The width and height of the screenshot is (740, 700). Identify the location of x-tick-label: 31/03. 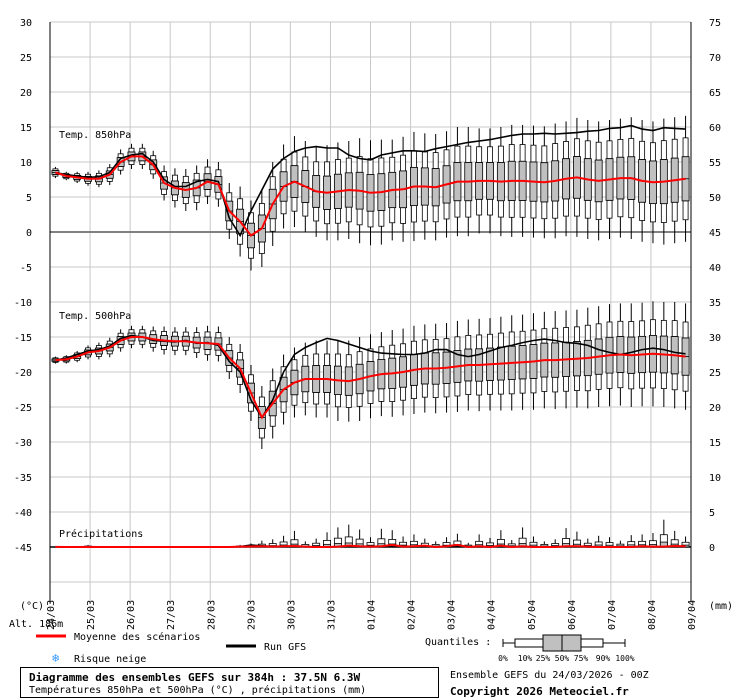
(331, 615).